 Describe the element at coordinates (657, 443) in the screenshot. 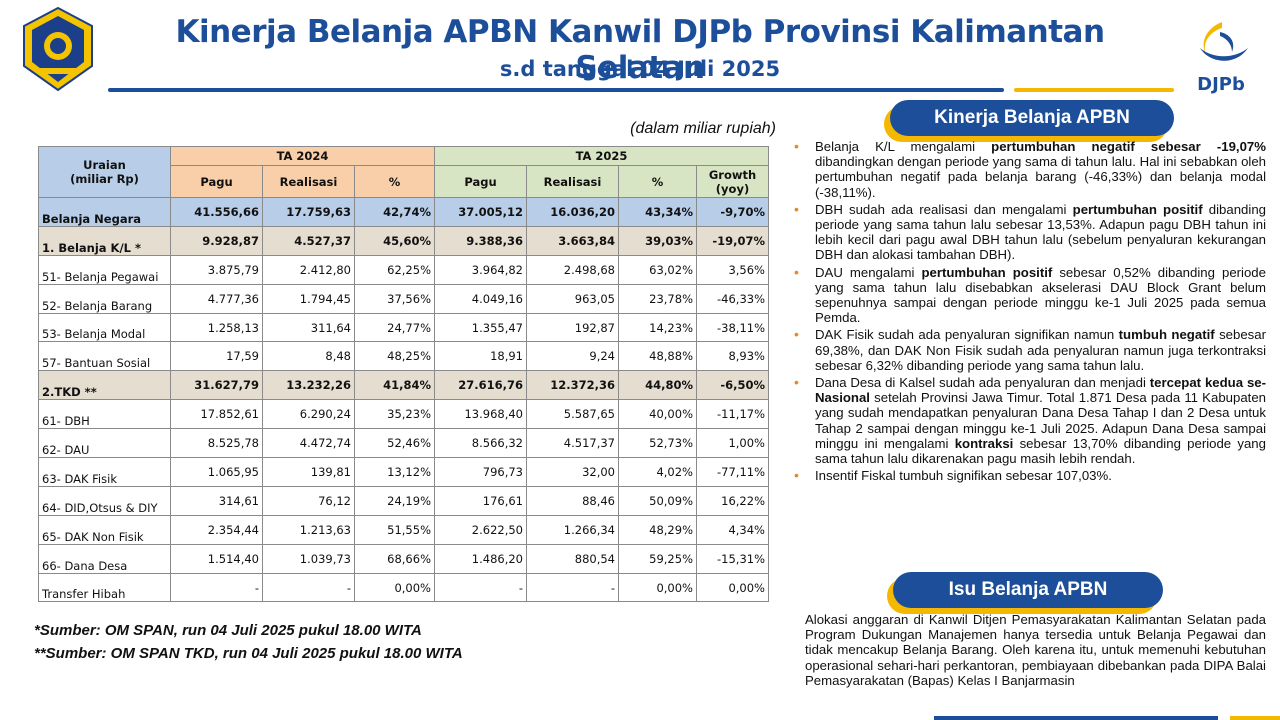

I see `row-value: 52,73%` at that location.